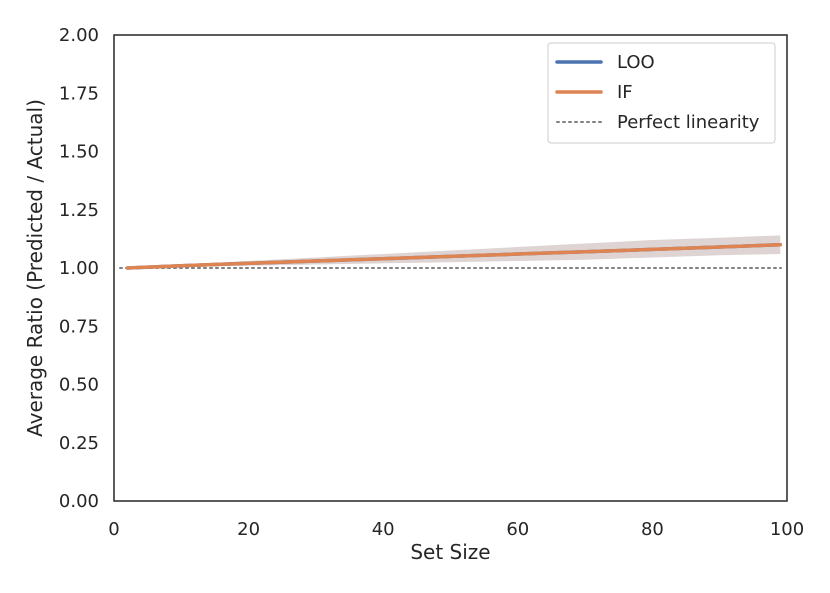 This screenshot has width=830, height=593. I want to click on y-tick-label: 2.00, so click(79, 35).